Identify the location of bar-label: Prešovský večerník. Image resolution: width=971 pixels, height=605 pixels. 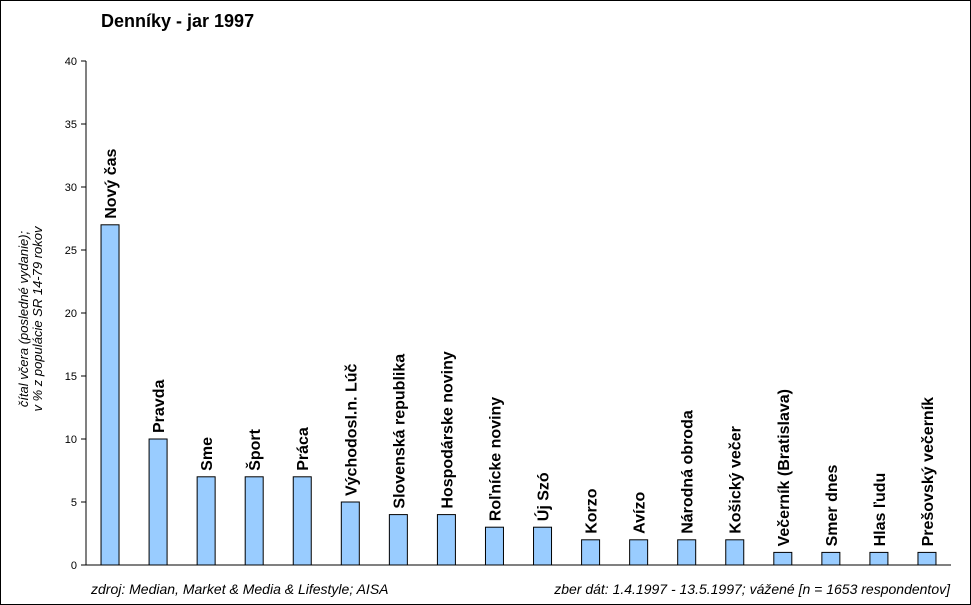
(928, 472).